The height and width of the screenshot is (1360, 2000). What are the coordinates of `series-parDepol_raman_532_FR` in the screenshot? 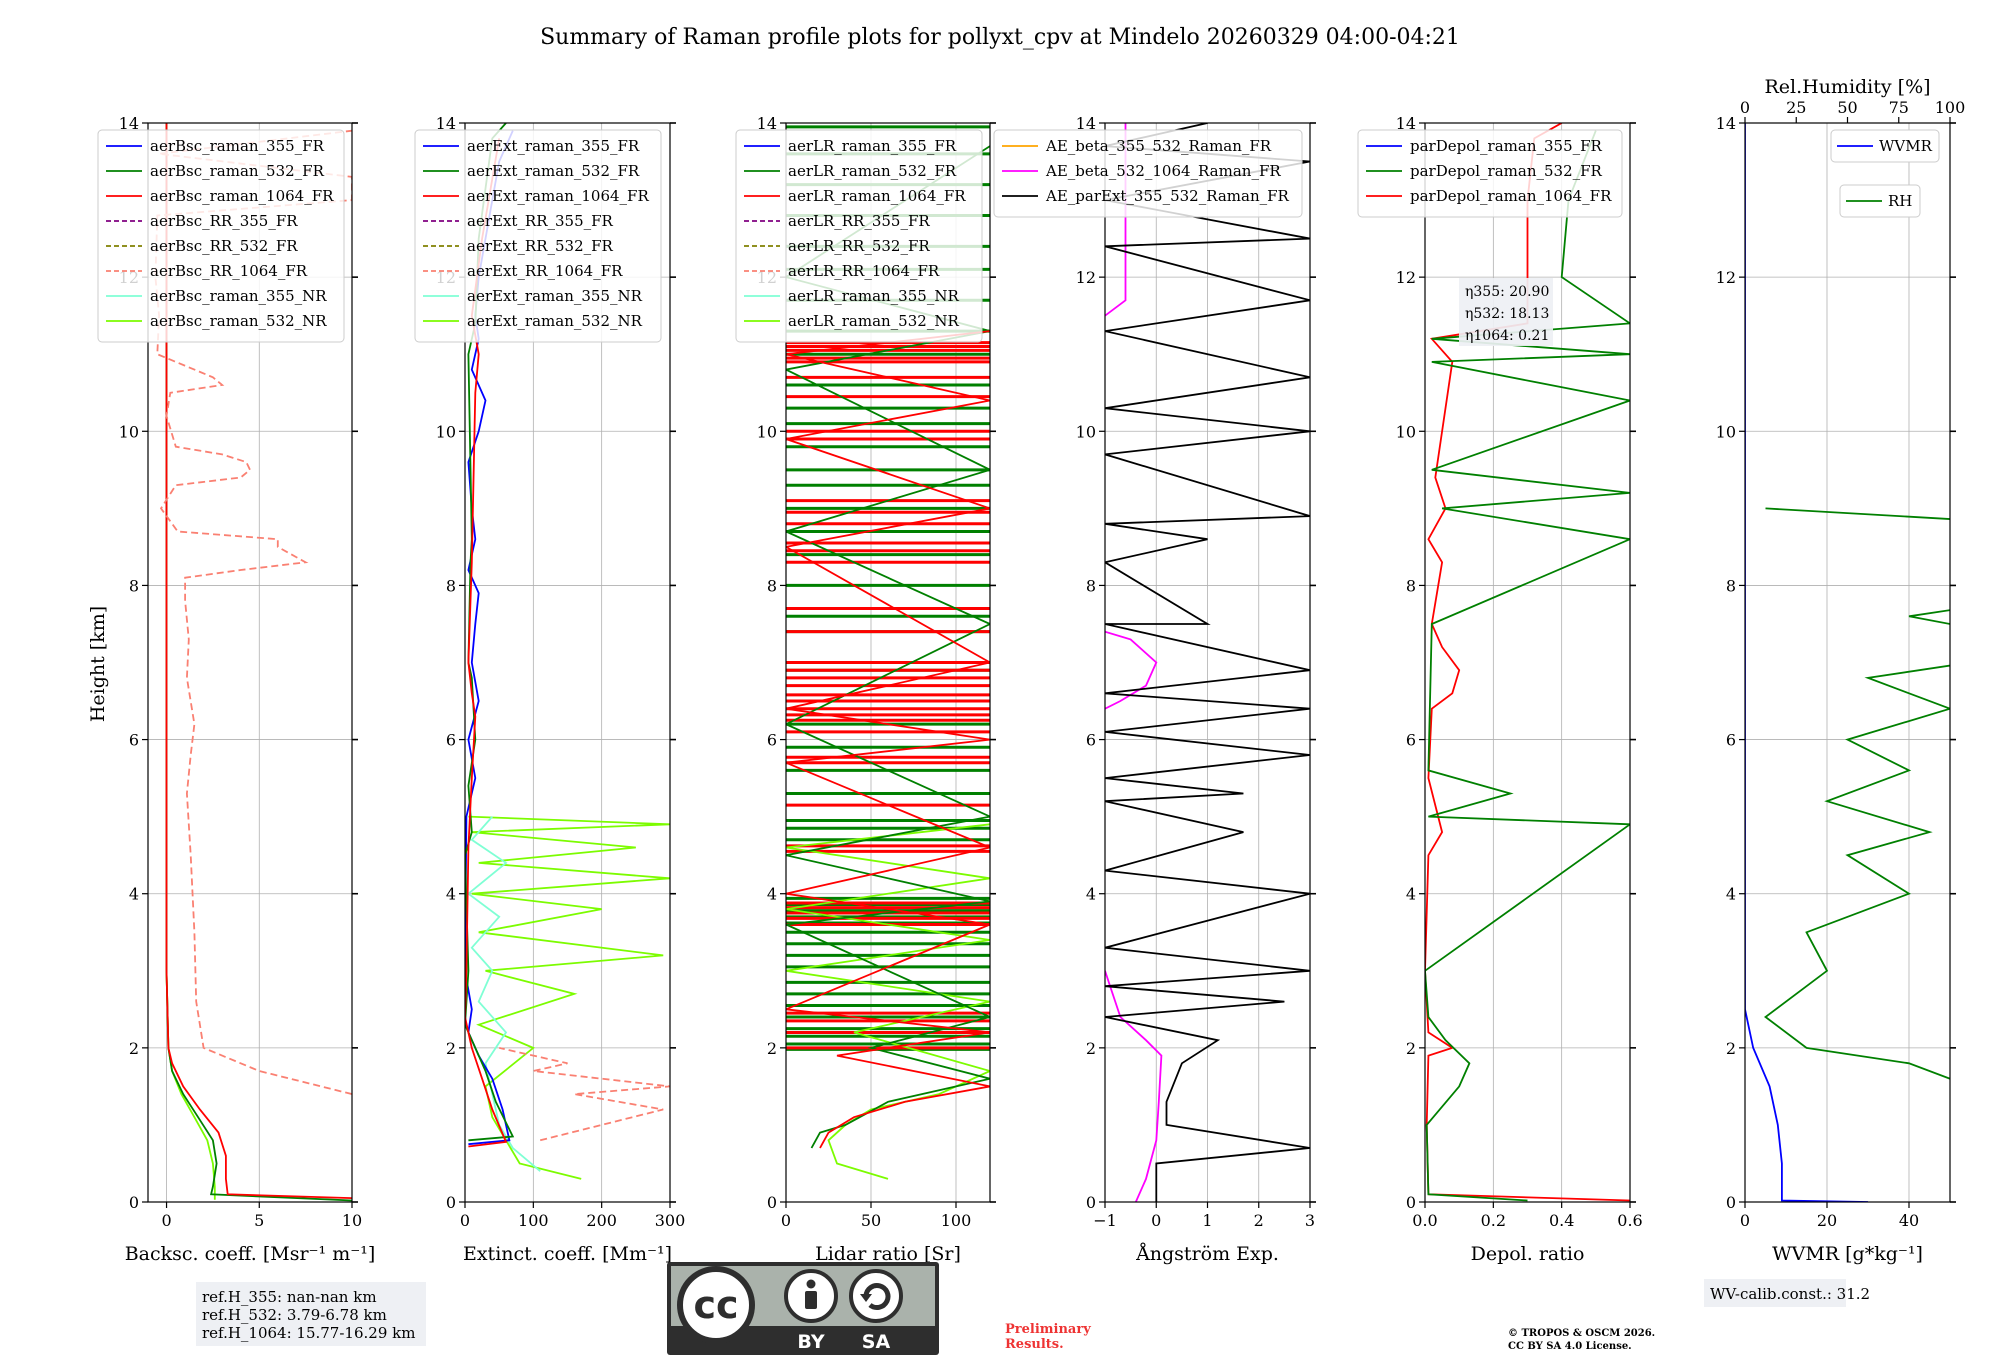 It's located at (1527, 666).